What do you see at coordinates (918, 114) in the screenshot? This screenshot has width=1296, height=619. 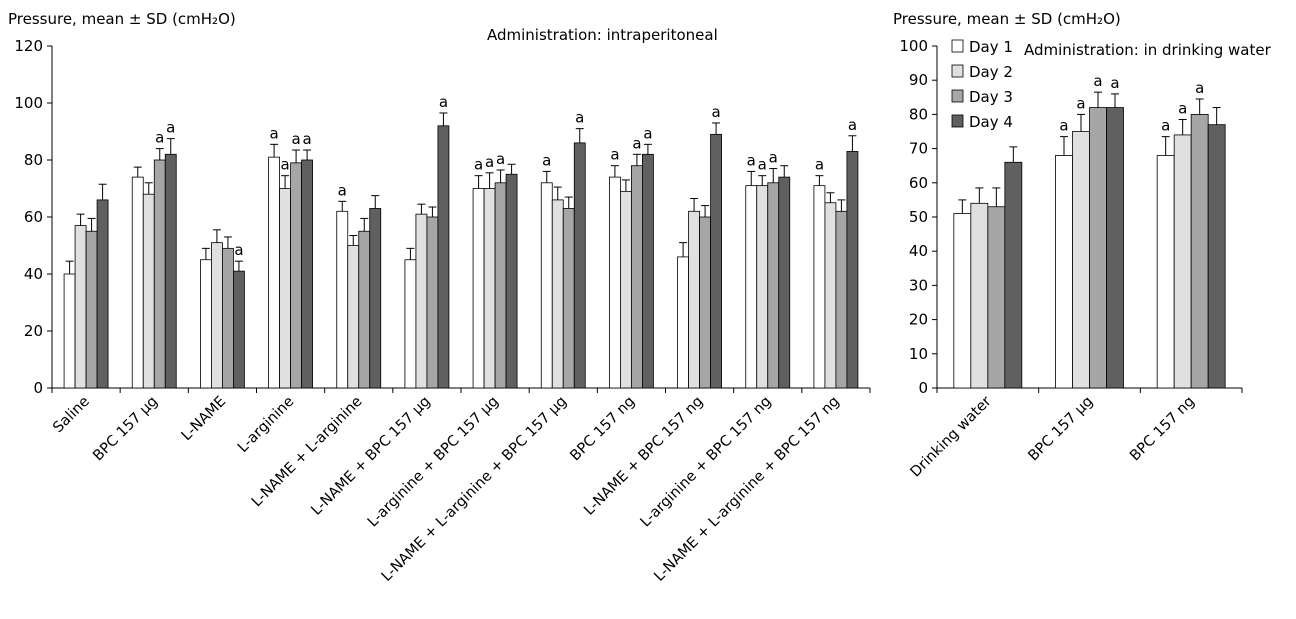 I see `right-y-tick-label: 80` at bounding box center [918, 114].